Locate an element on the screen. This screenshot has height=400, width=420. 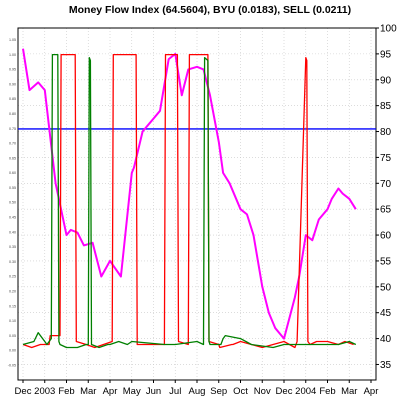
x-tick-label: Sep is located at coordinates (218, 391).